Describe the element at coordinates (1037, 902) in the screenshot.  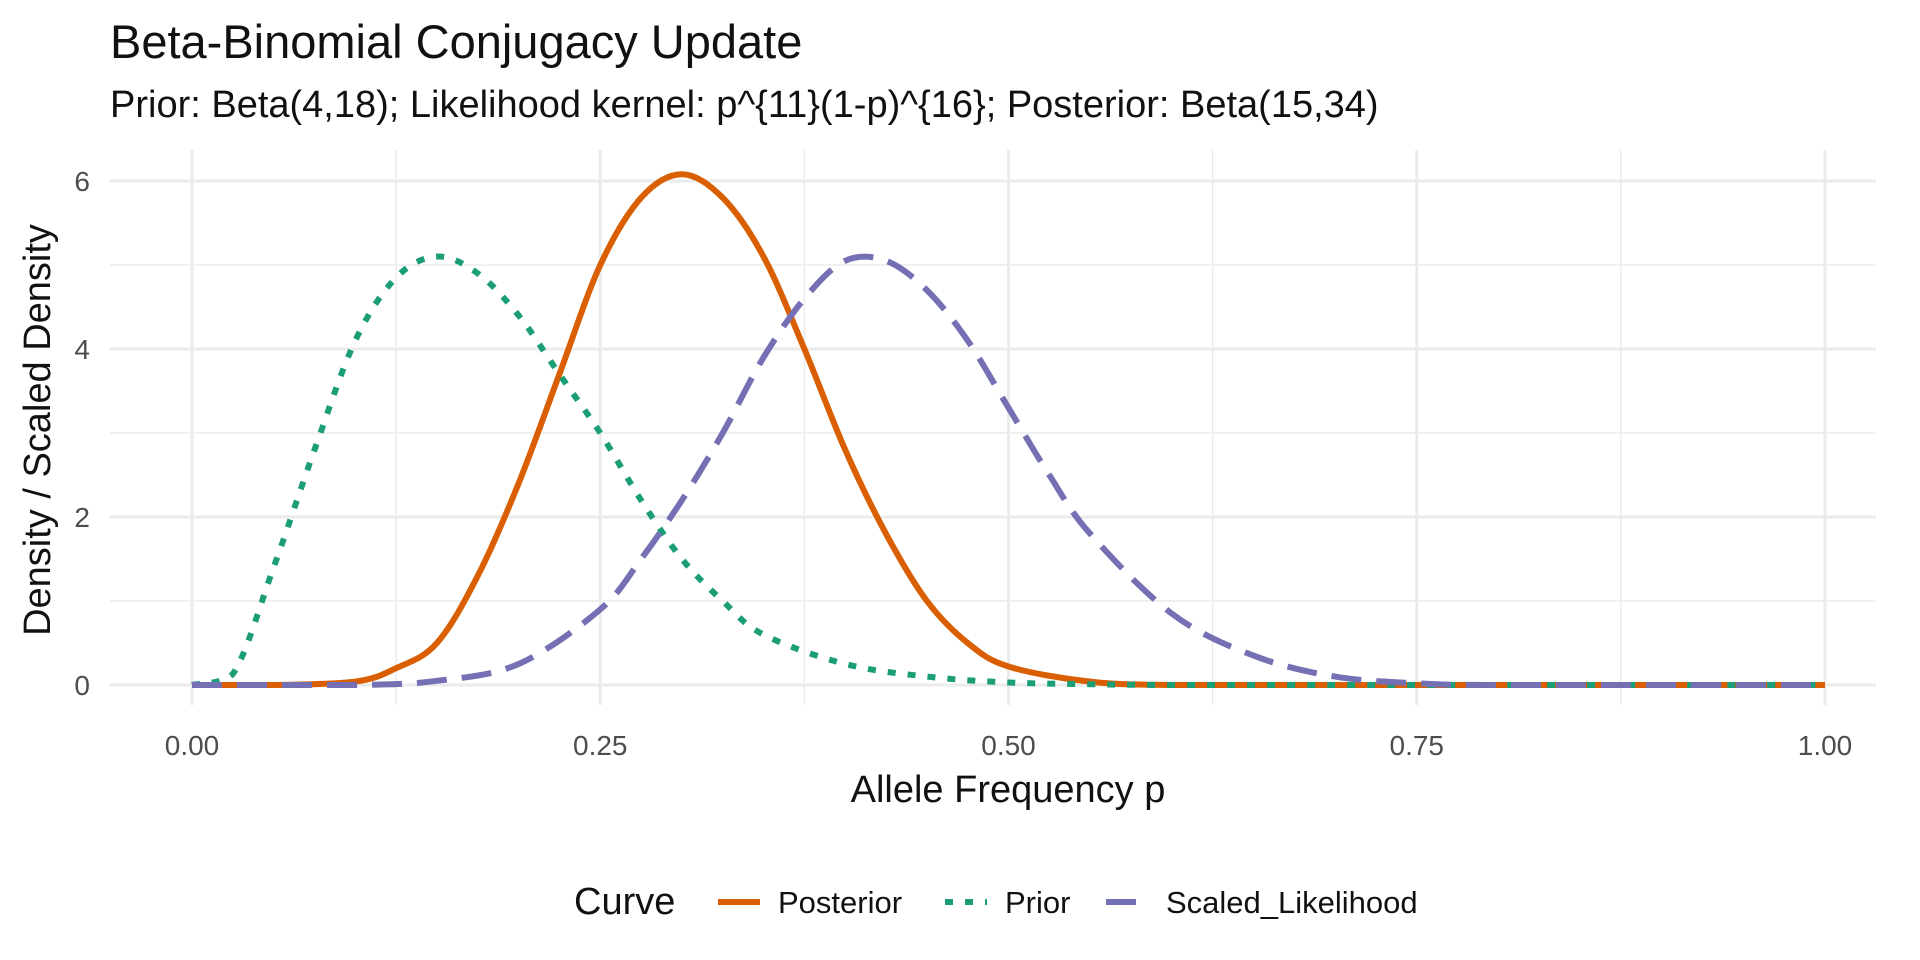
I see `legend-label-prior: Prior` at that location.